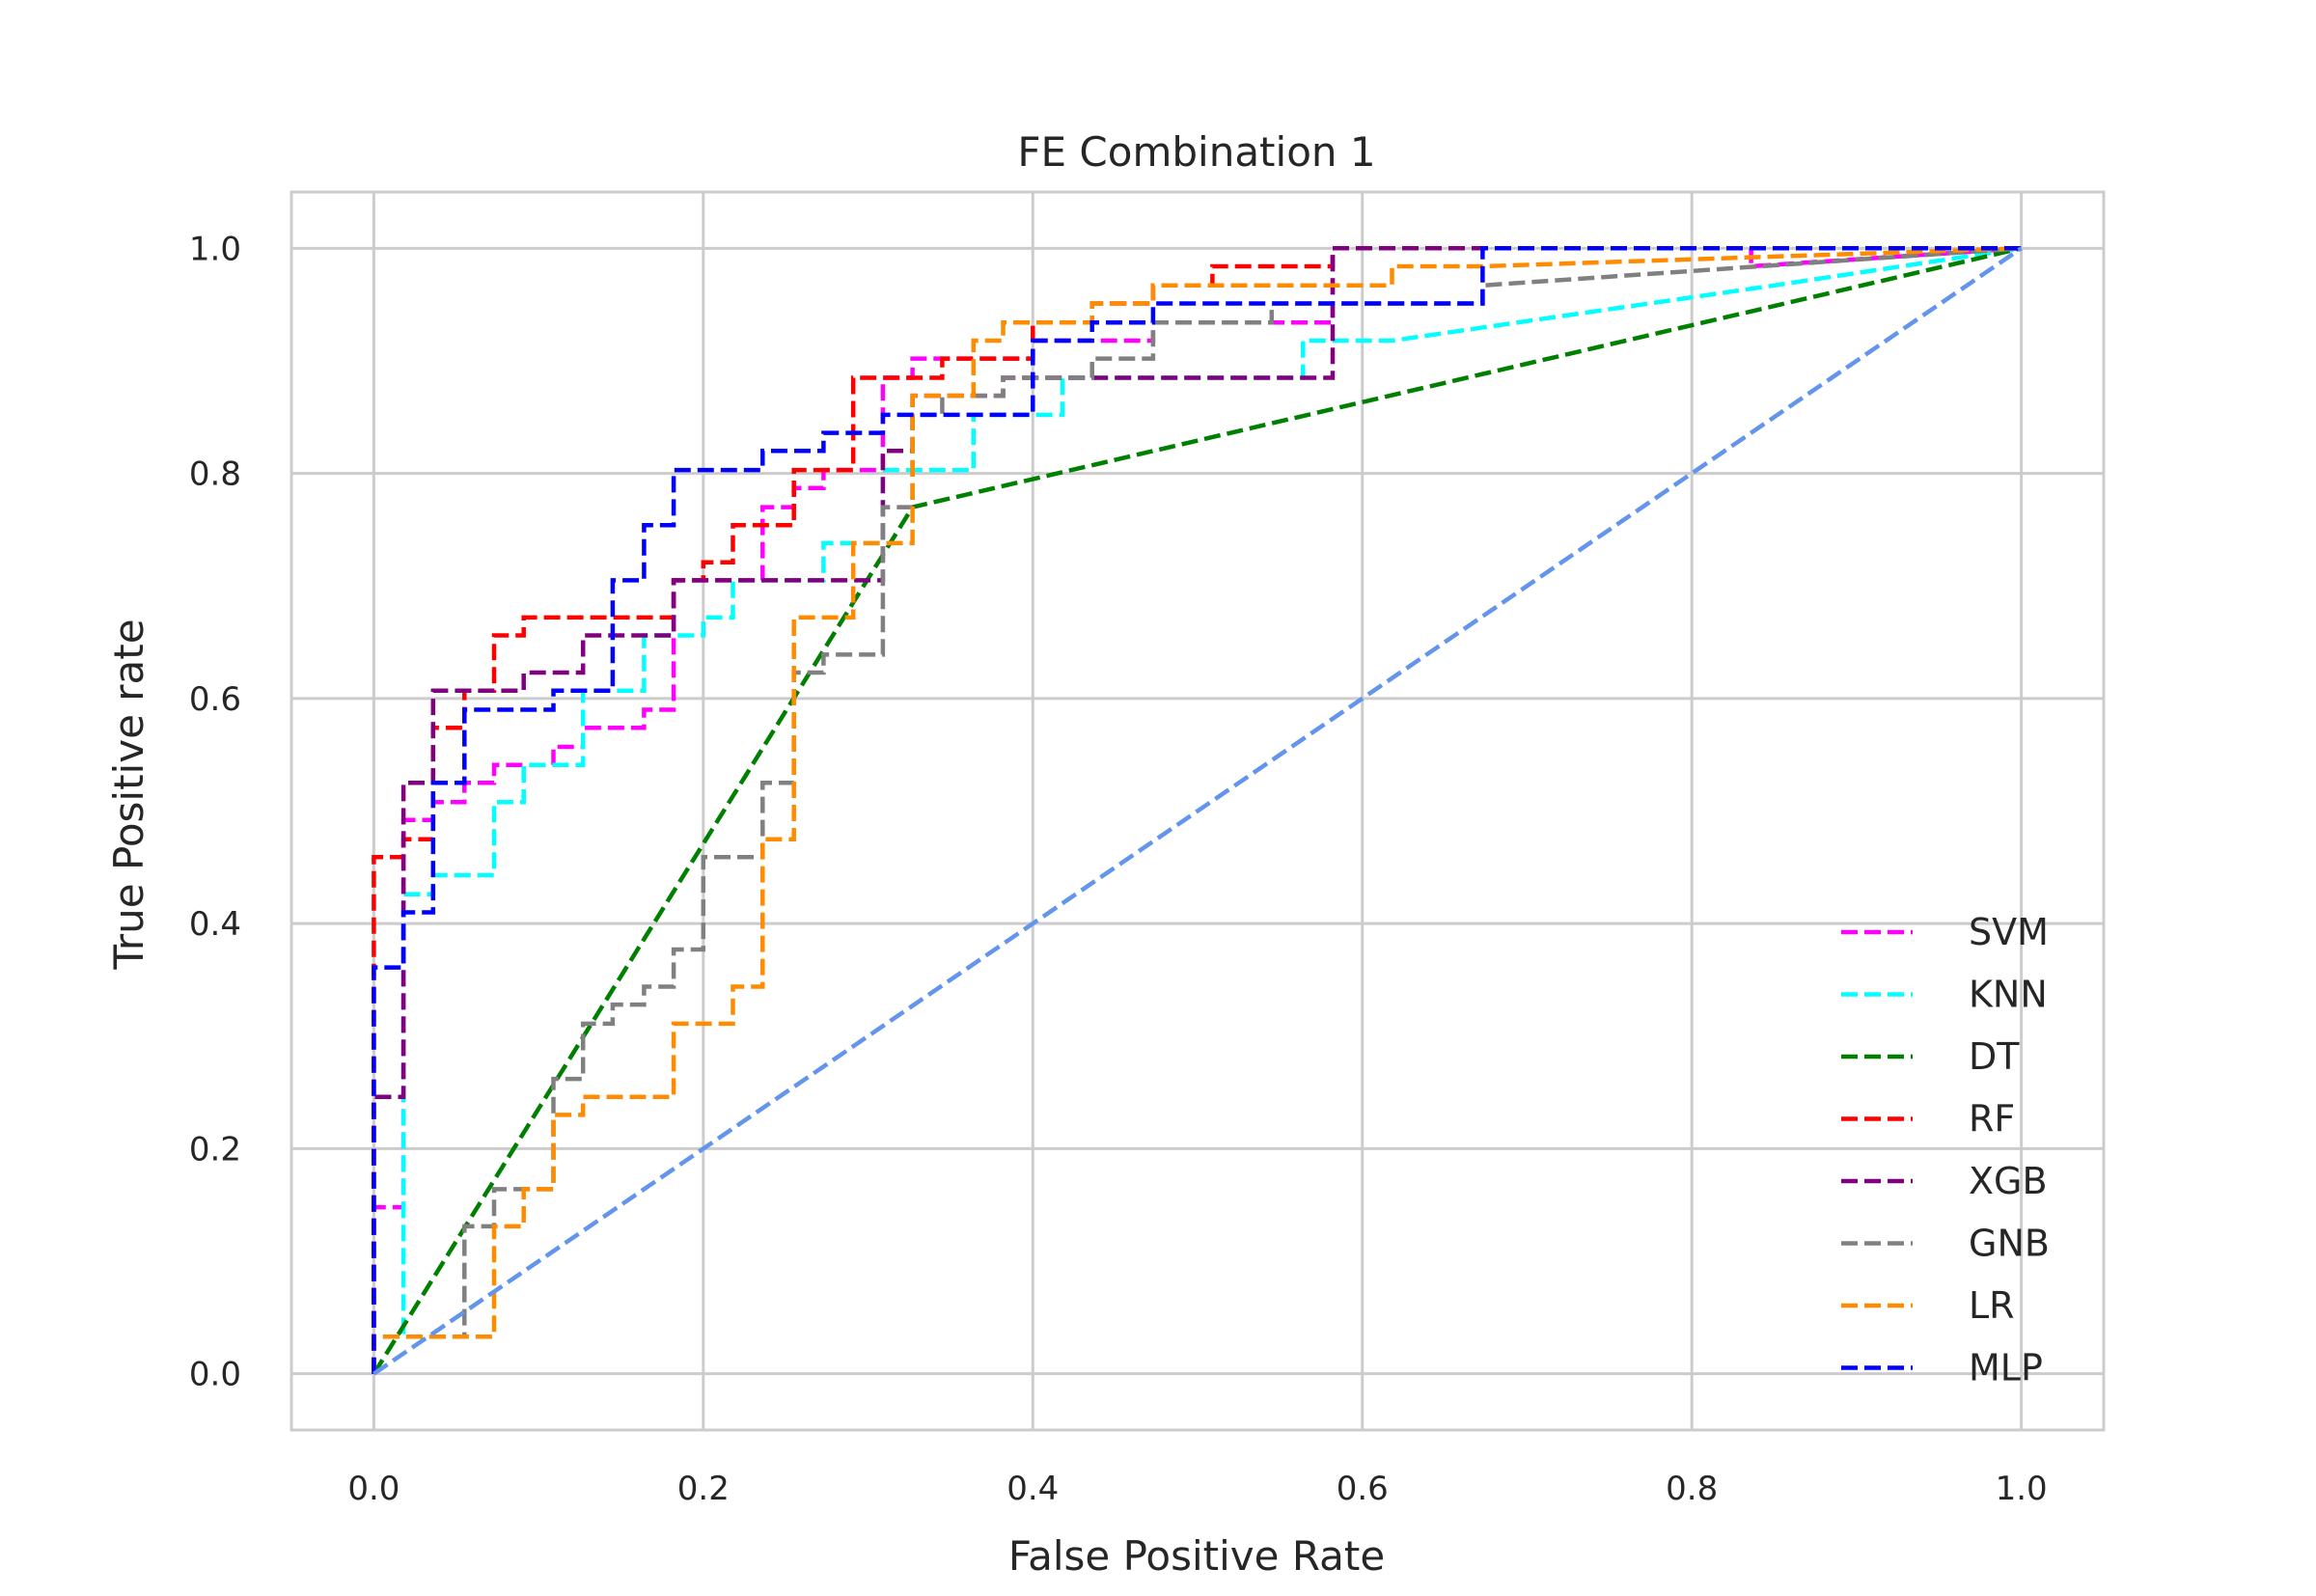 The width and height of the screenshot is (2316, 1596). Describe the element at coordinates (1032, 1489) in the screenshot. I see `x-tick-label: 0.4` at that location.